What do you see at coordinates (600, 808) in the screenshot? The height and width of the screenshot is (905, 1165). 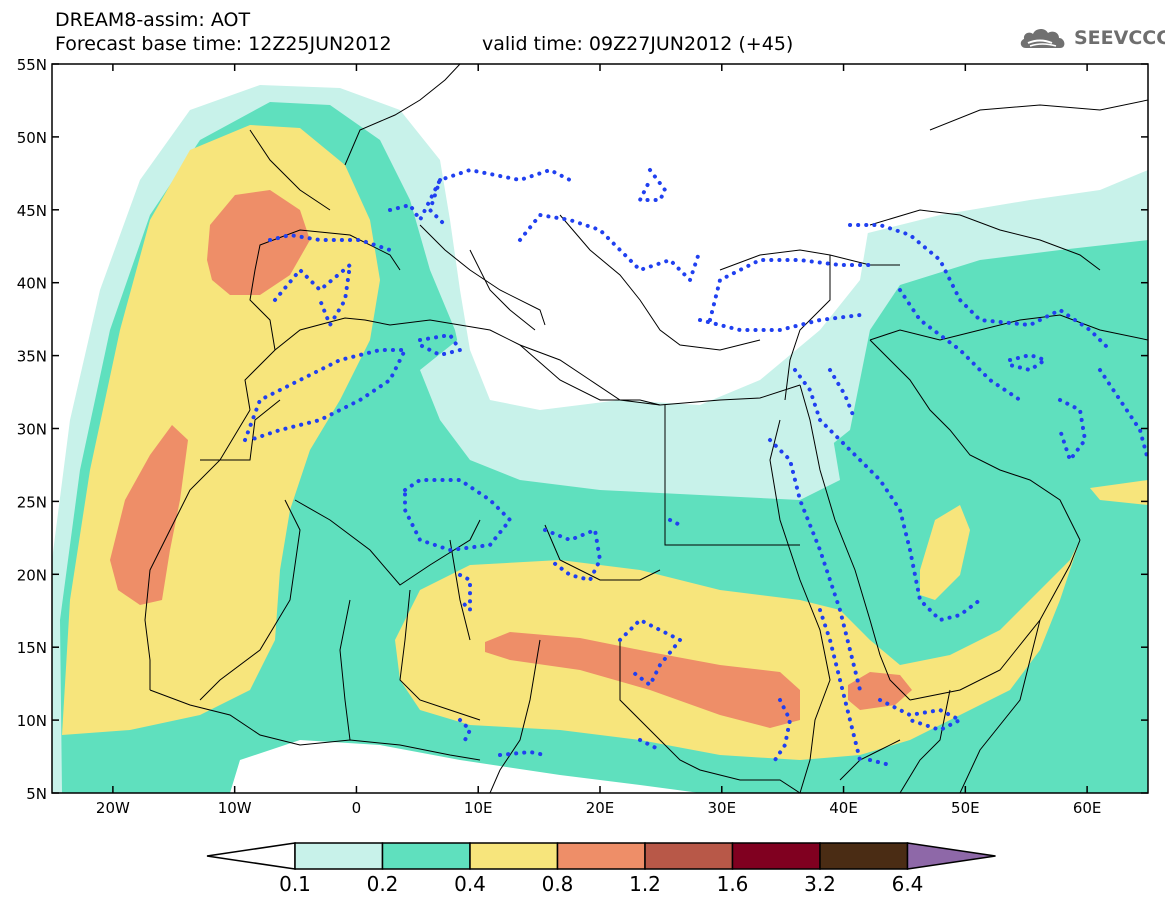 I see `lon-label: 20E` at bounding box center [600, 808].